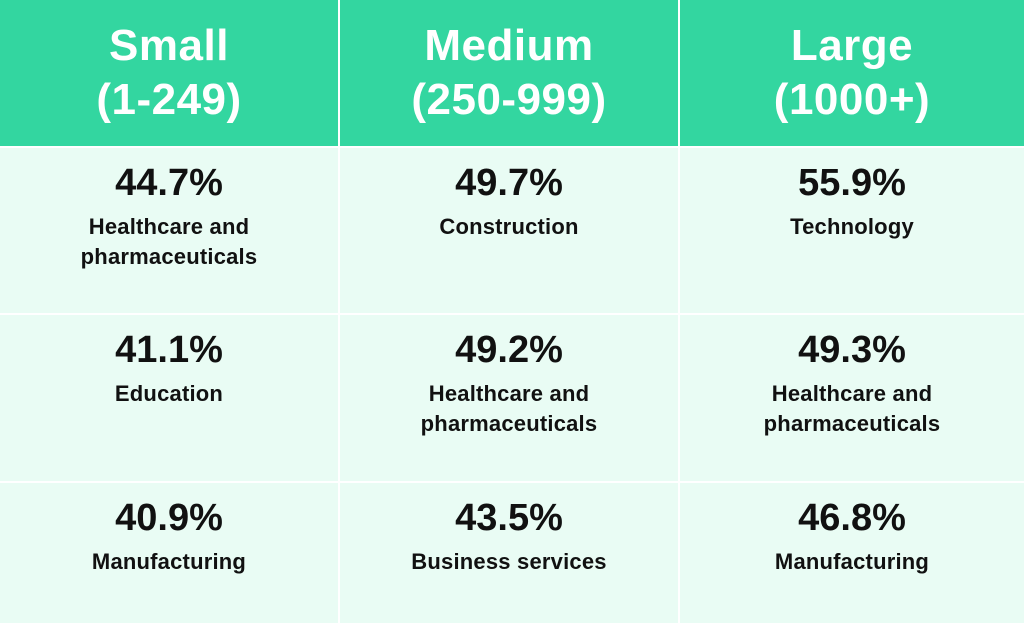 Image resolution: width=1024 pixels, height=625 pixels. What do you see at coordinates (509, 226) in the screenshot?
I see `industry-label: Construction` at bounding box center [509, 226].